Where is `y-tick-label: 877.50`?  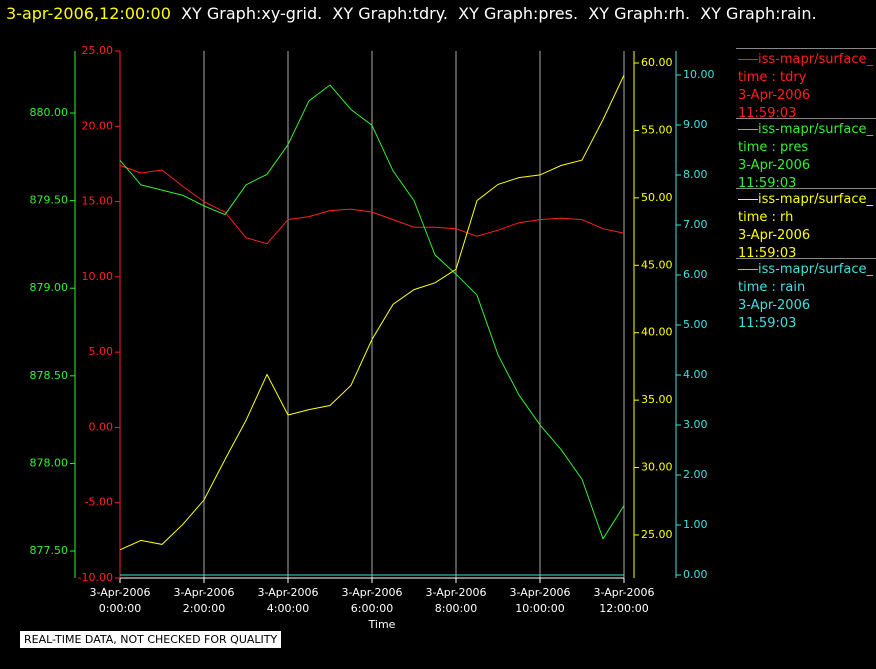
y-tick-label: 877.50 is located at coordinates (49, 550).